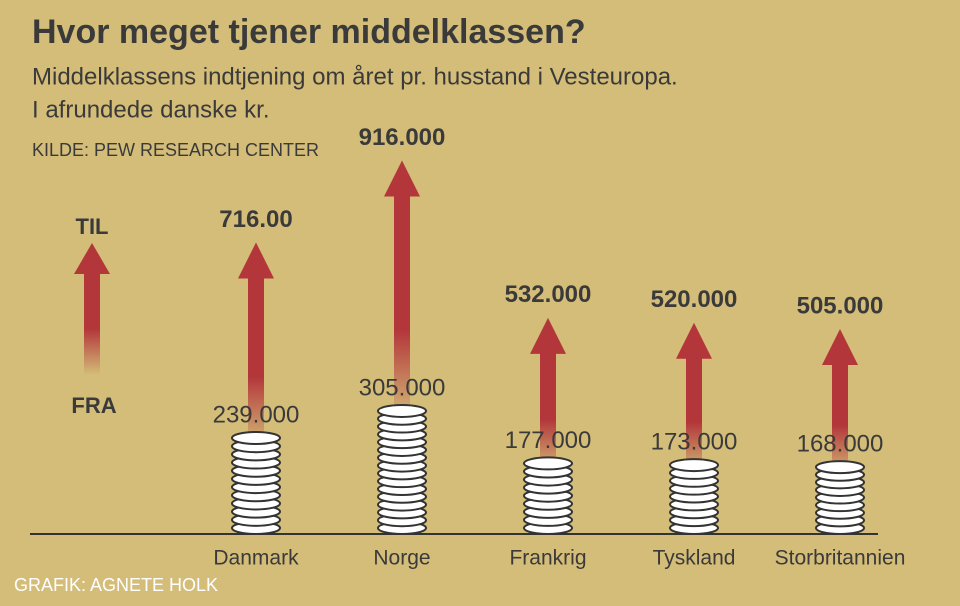  Describe the element at coordinates (92, 226) in the screenshot. I see `legend-label: TIL` at that location.